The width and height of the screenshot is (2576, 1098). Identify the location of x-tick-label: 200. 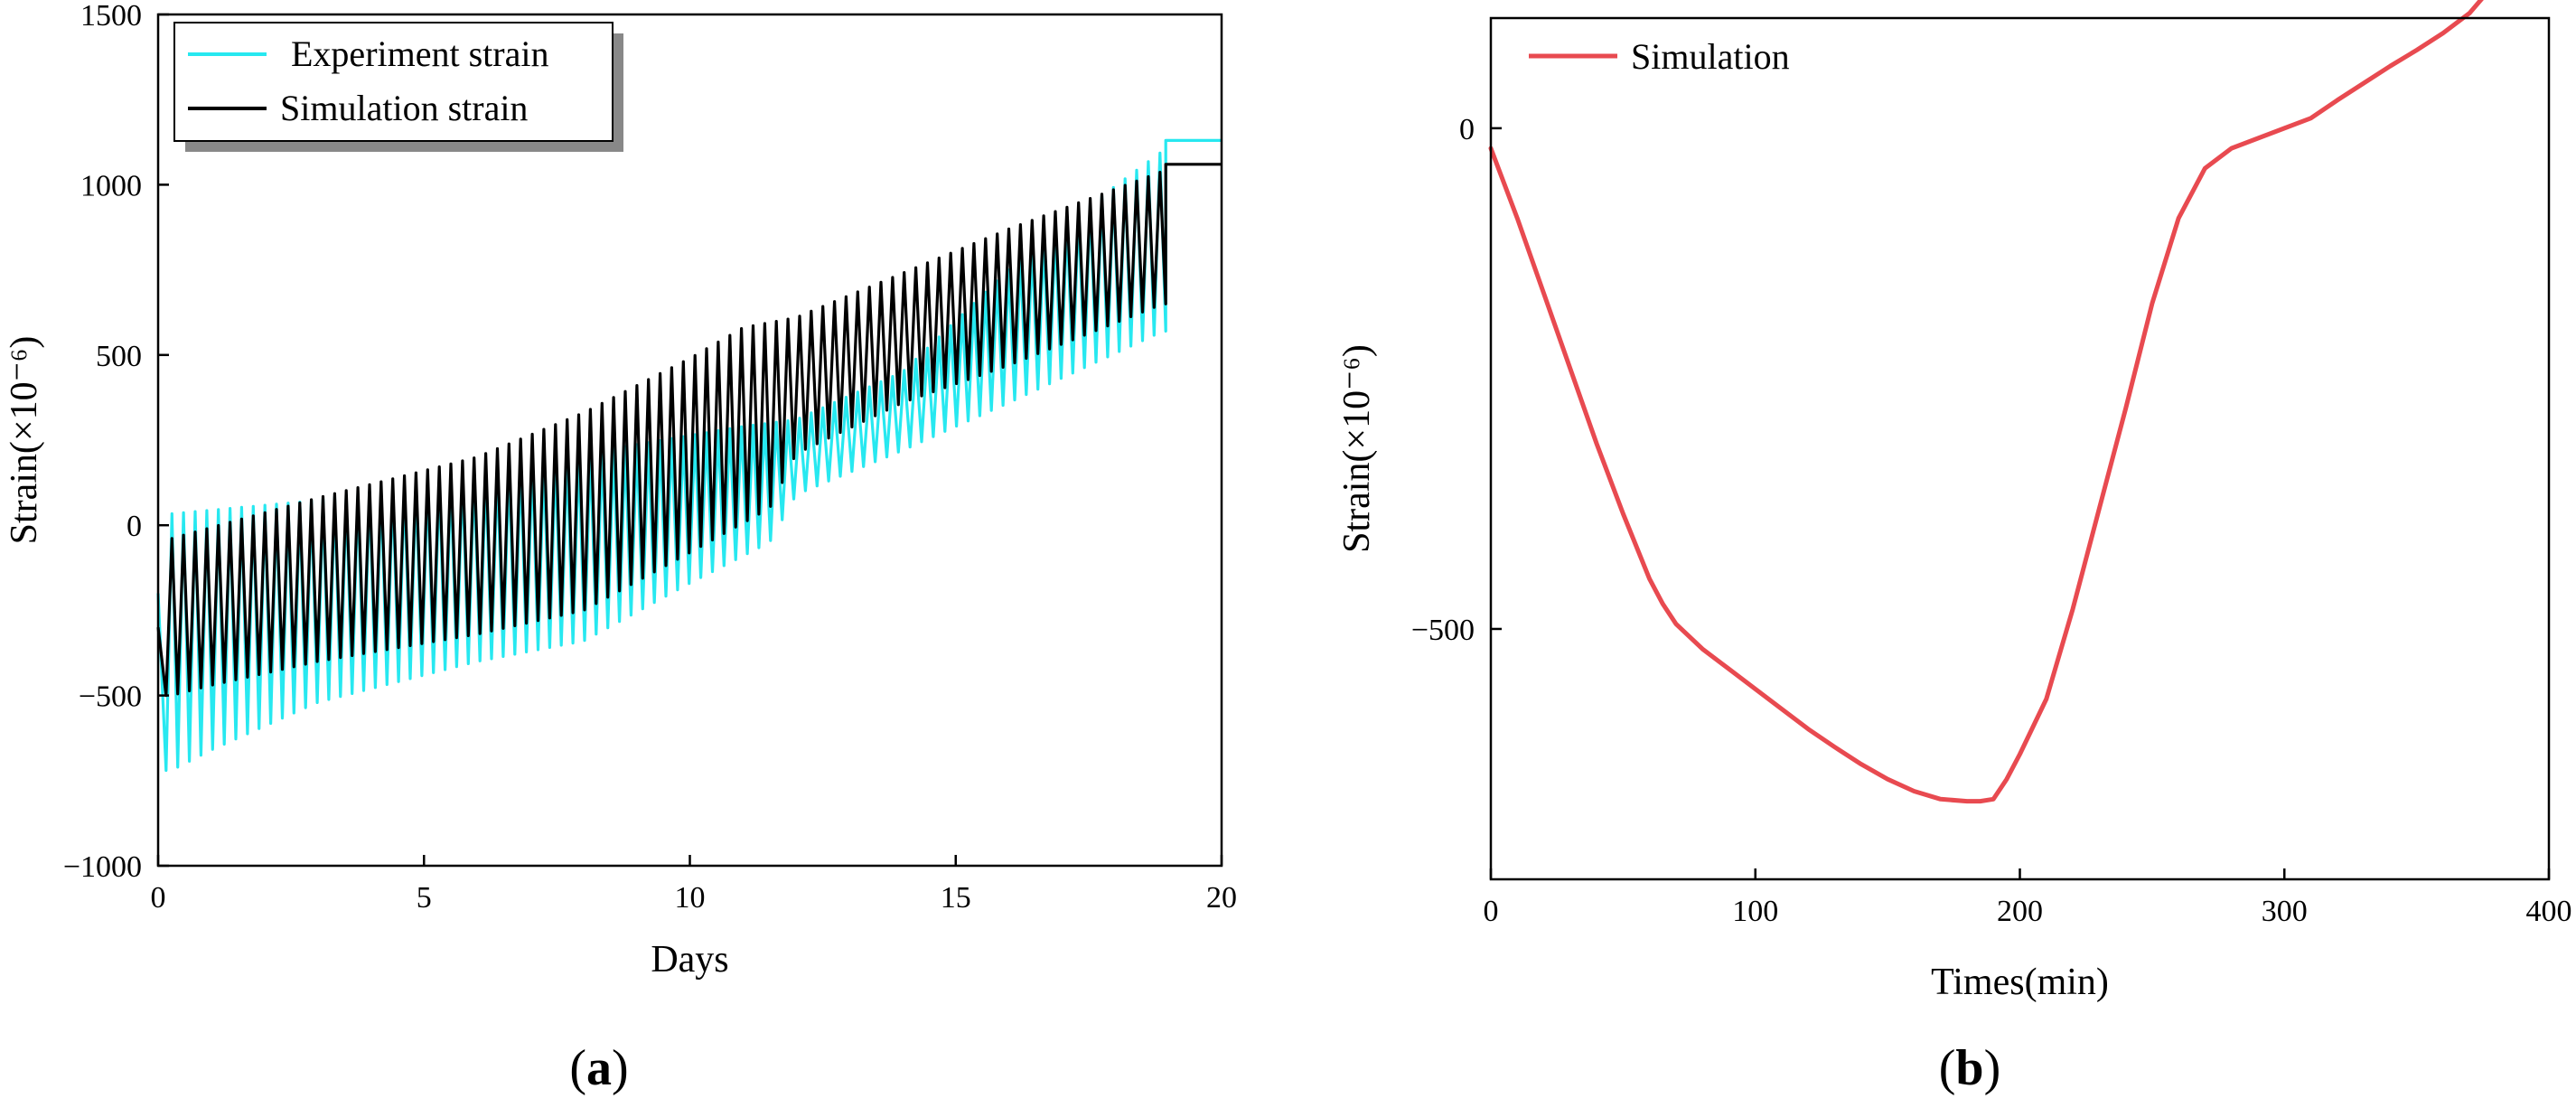
(2020, 911).